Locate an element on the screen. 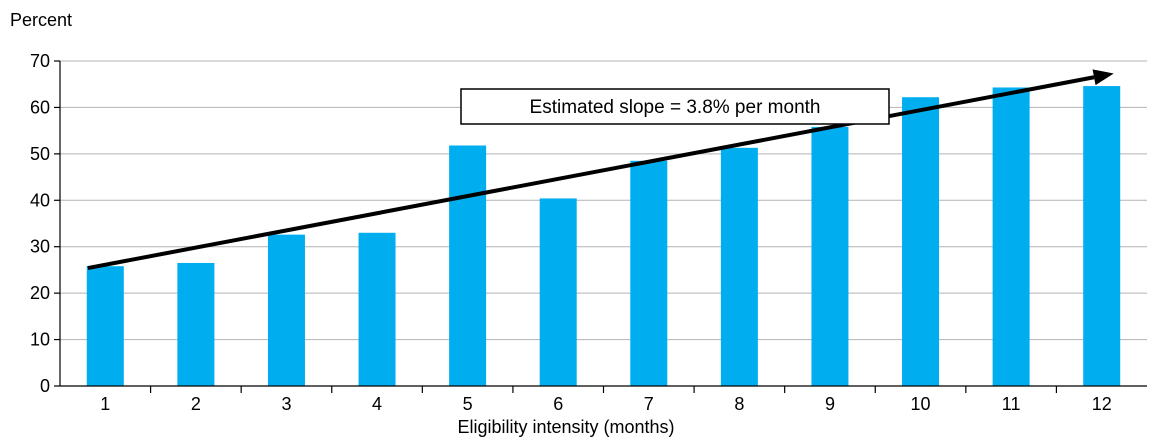  y-tick-label: 0 is located at coordinates (45, 386).